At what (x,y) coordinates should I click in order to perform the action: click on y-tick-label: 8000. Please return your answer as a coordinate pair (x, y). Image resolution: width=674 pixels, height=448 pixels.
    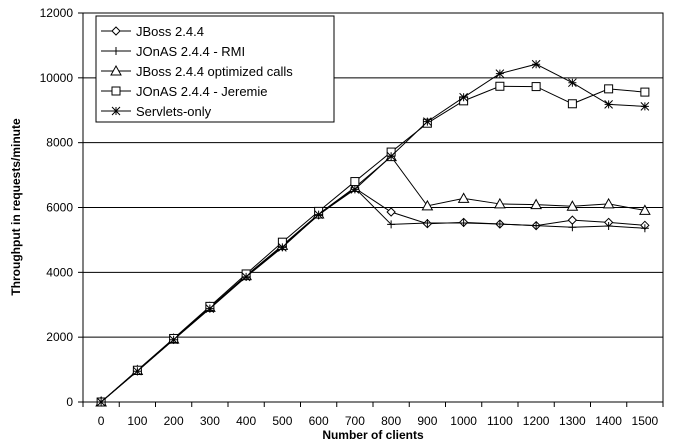
    Looking at the image, I should click on (59, 143).